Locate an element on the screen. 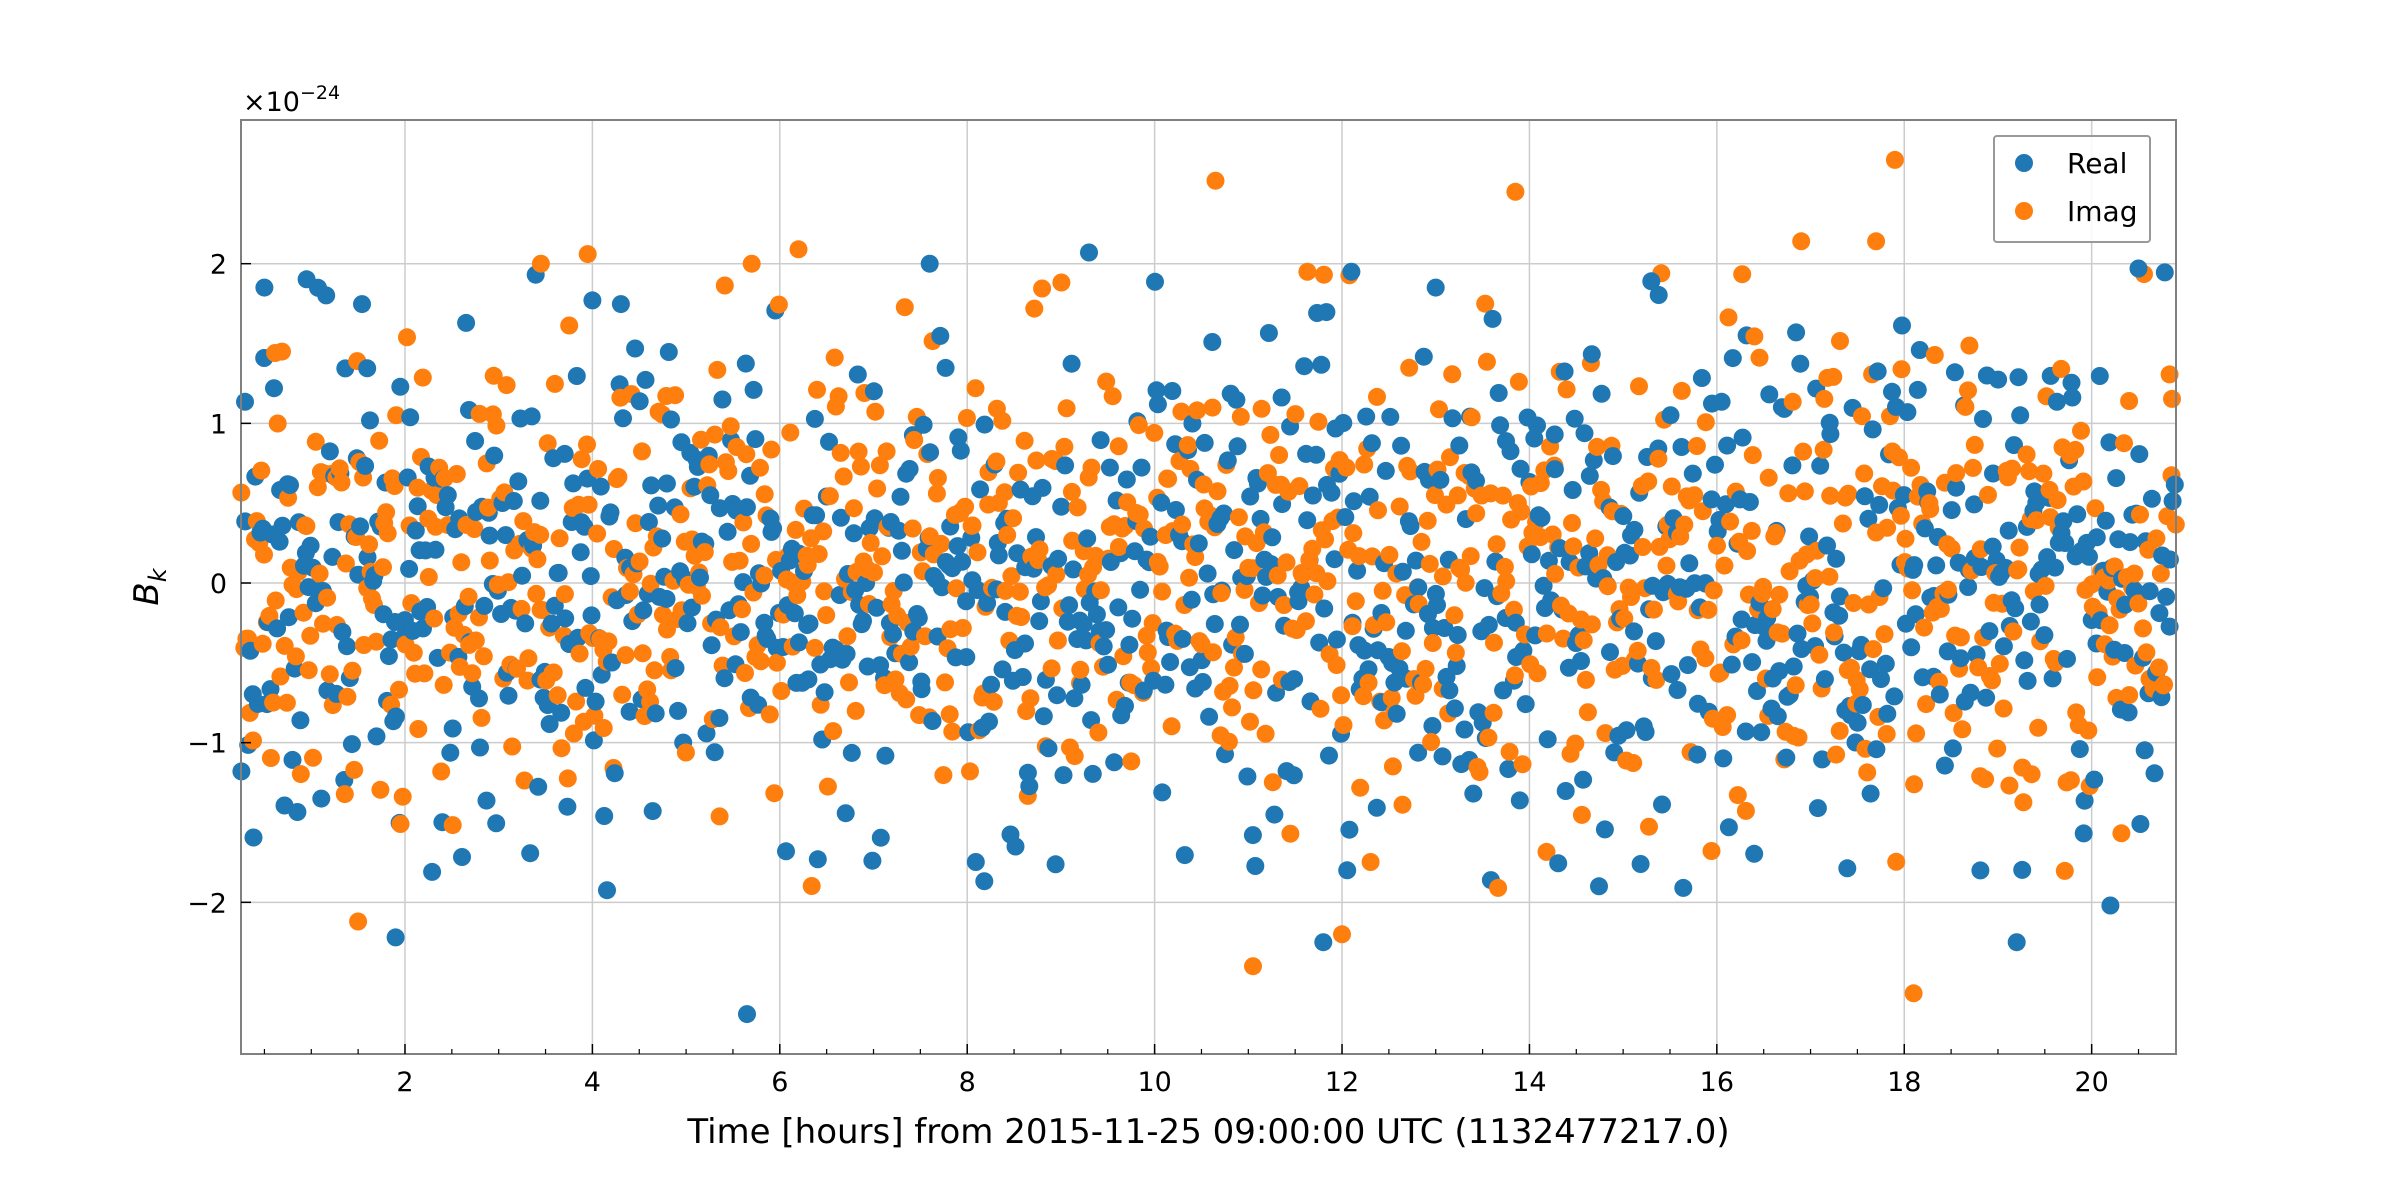 This screenshot has height=1200, width=2400. legend-box is located at coordinates (2072, 189).